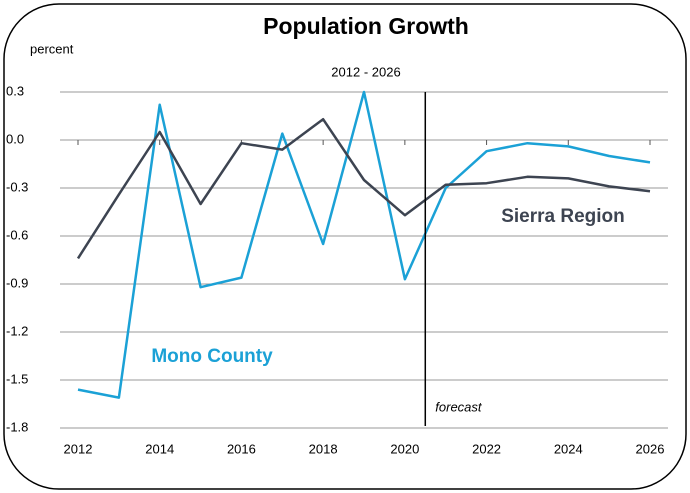  Describe the element at coordinates (365, 71) in the screenshot. I see `chart-subtitle: 2012 - 2026` at that location.